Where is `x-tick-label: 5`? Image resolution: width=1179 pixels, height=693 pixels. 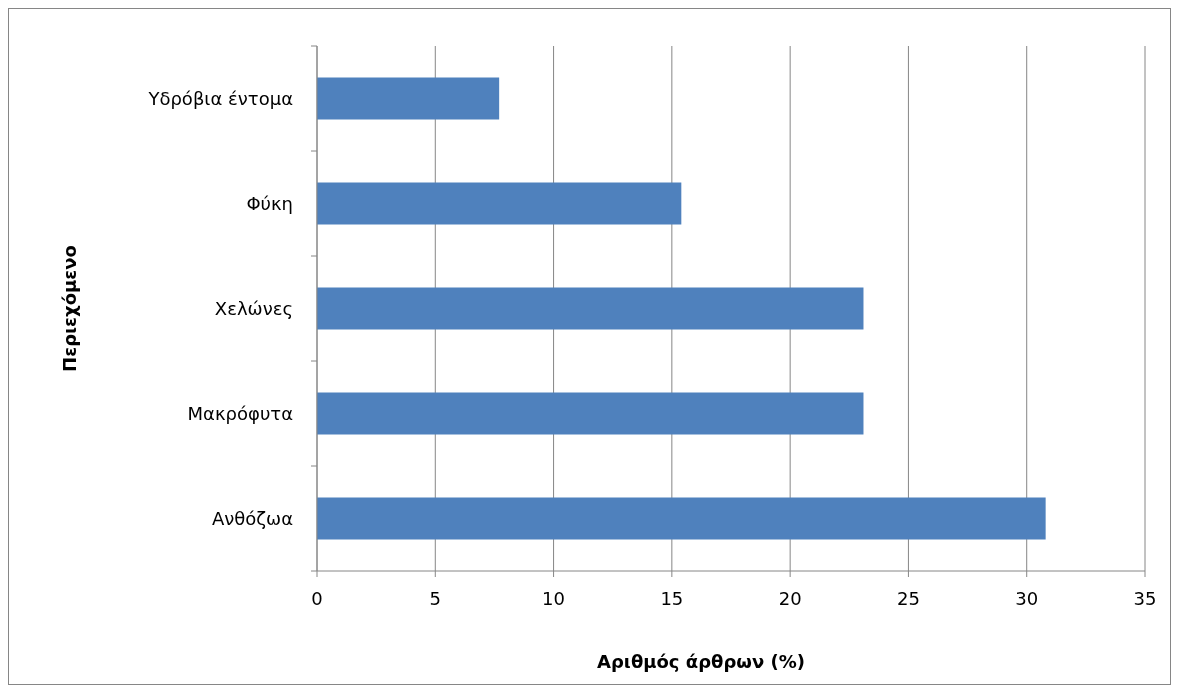 x-tick-label: 5 is located at coordinates (435, 598).